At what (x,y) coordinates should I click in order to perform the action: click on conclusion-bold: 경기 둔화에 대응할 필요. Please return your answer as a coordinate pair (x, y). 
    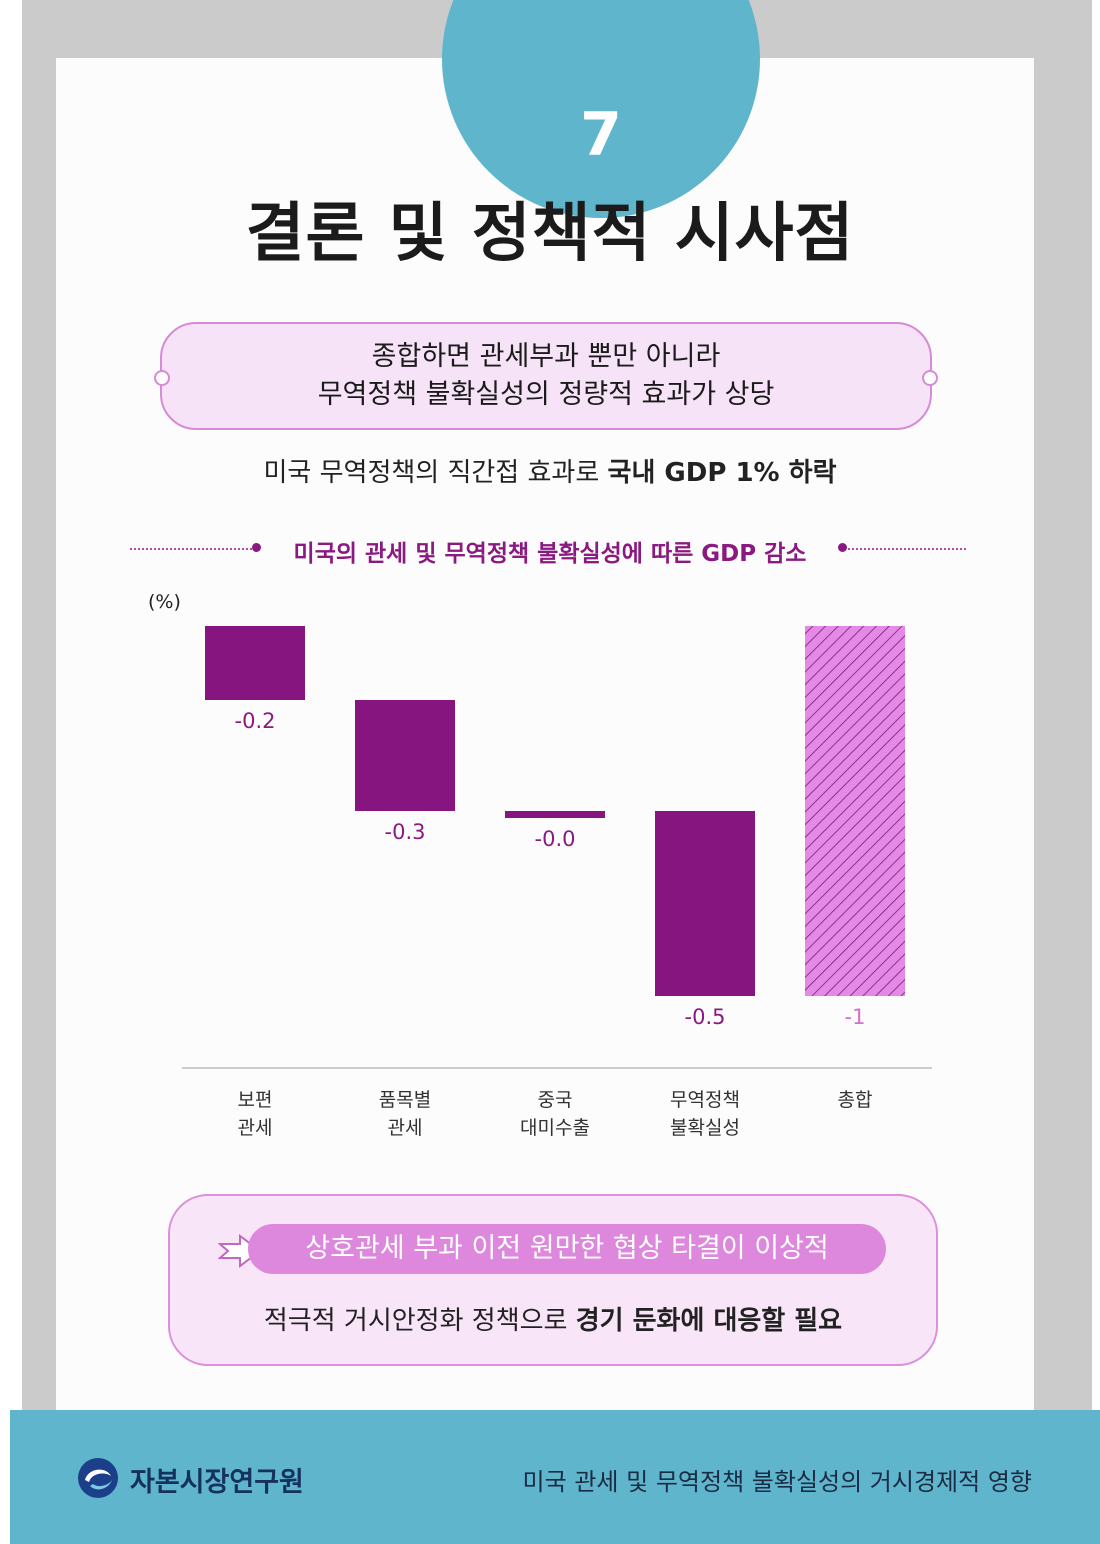
    Looking at the image, I should click on (709, 1321).